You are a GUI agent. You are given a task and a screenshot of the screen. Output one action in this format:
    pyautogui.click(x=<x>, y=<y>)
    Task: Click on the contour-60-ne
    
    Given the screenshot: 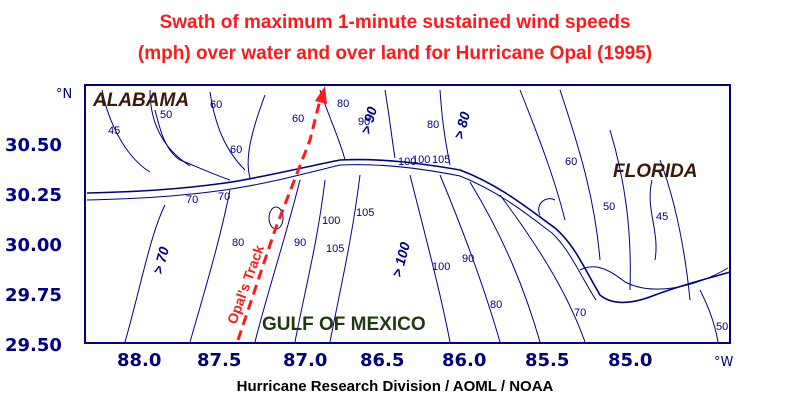 What is the action you would take?
    pyautogui.click(x=580, y=175)
    